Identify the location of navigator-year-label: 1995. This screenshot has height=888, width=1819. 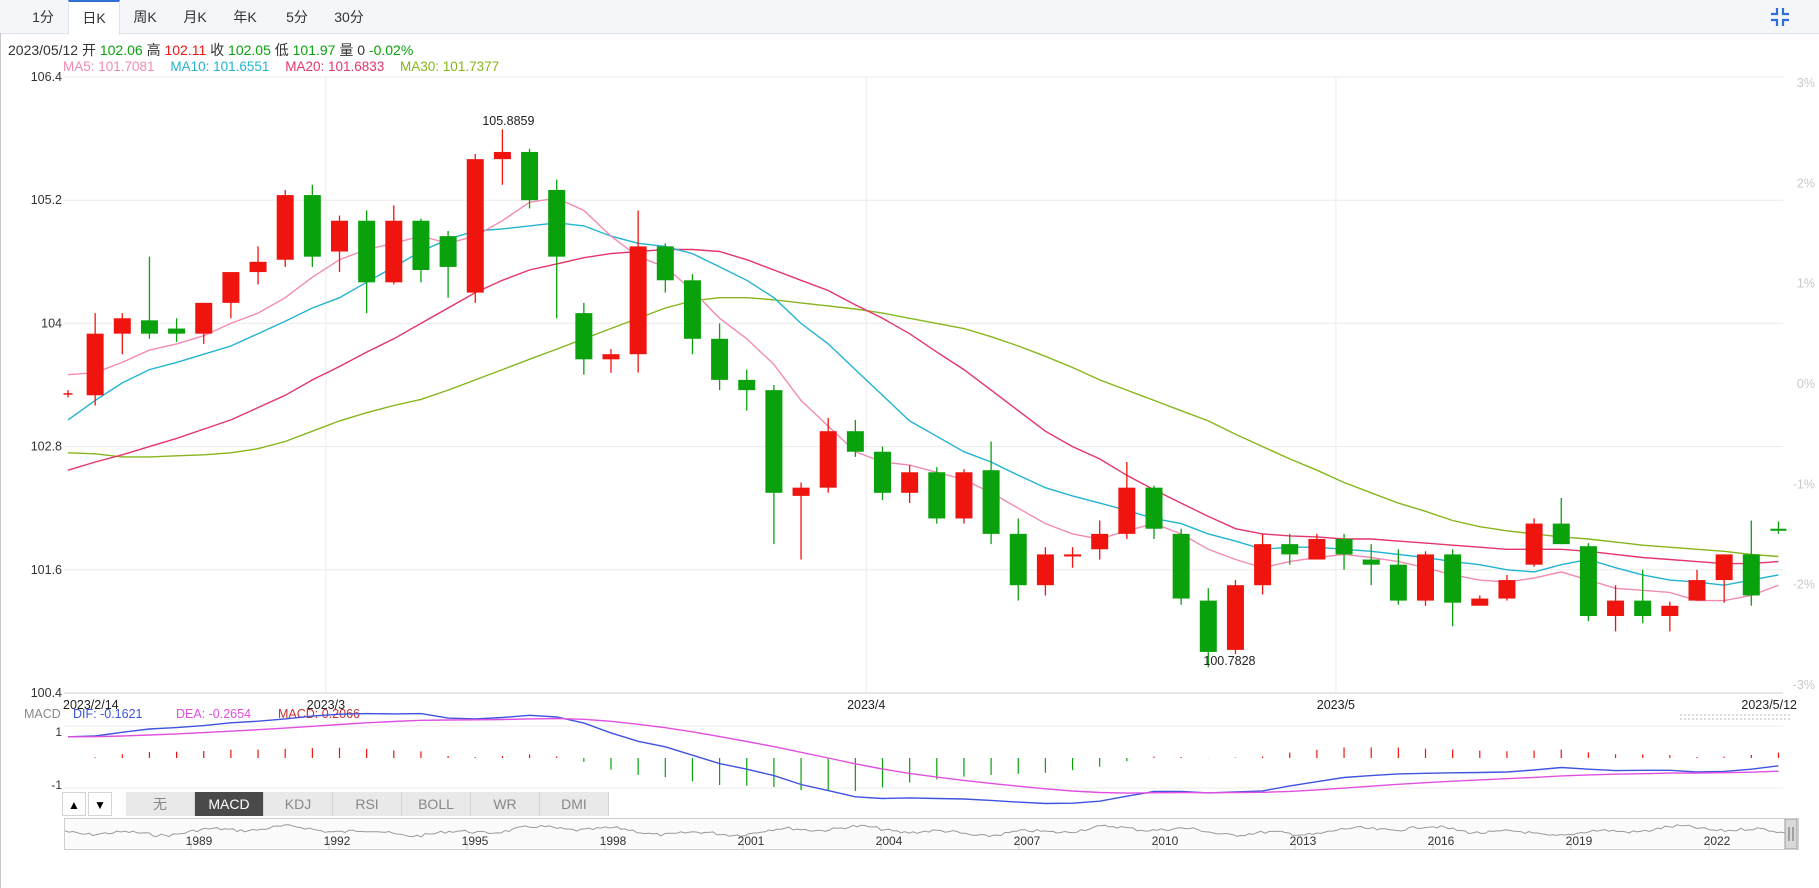
(475, 841).